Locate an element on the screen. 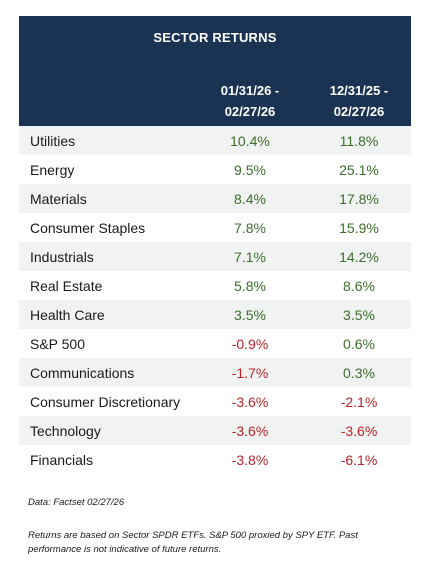  ytd-return-value: 15.9% is located at coordinates (359, 228).